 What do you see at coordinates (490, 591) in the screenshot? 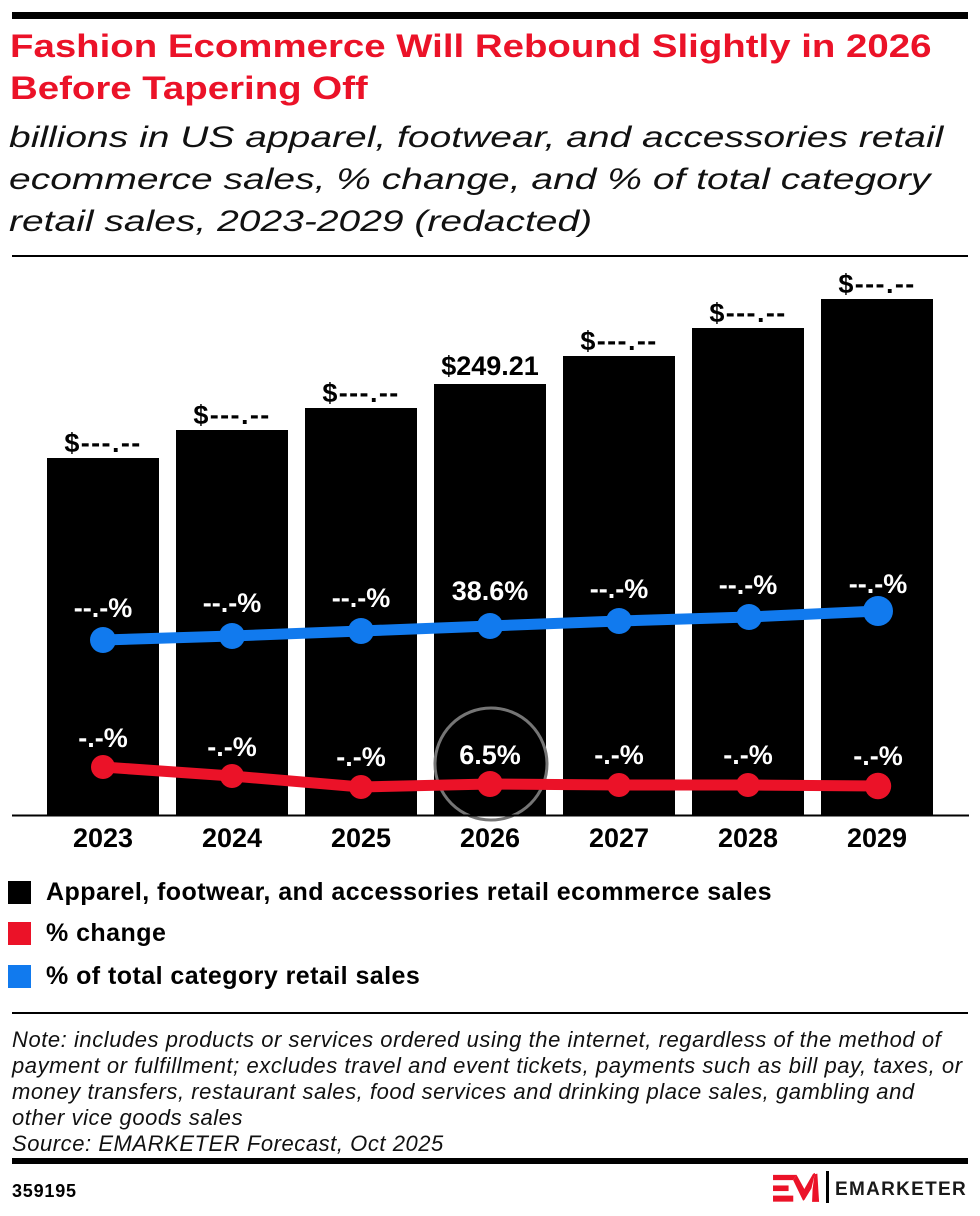
I see `svg-text: 38.6%` at bounding box center [490, 591].